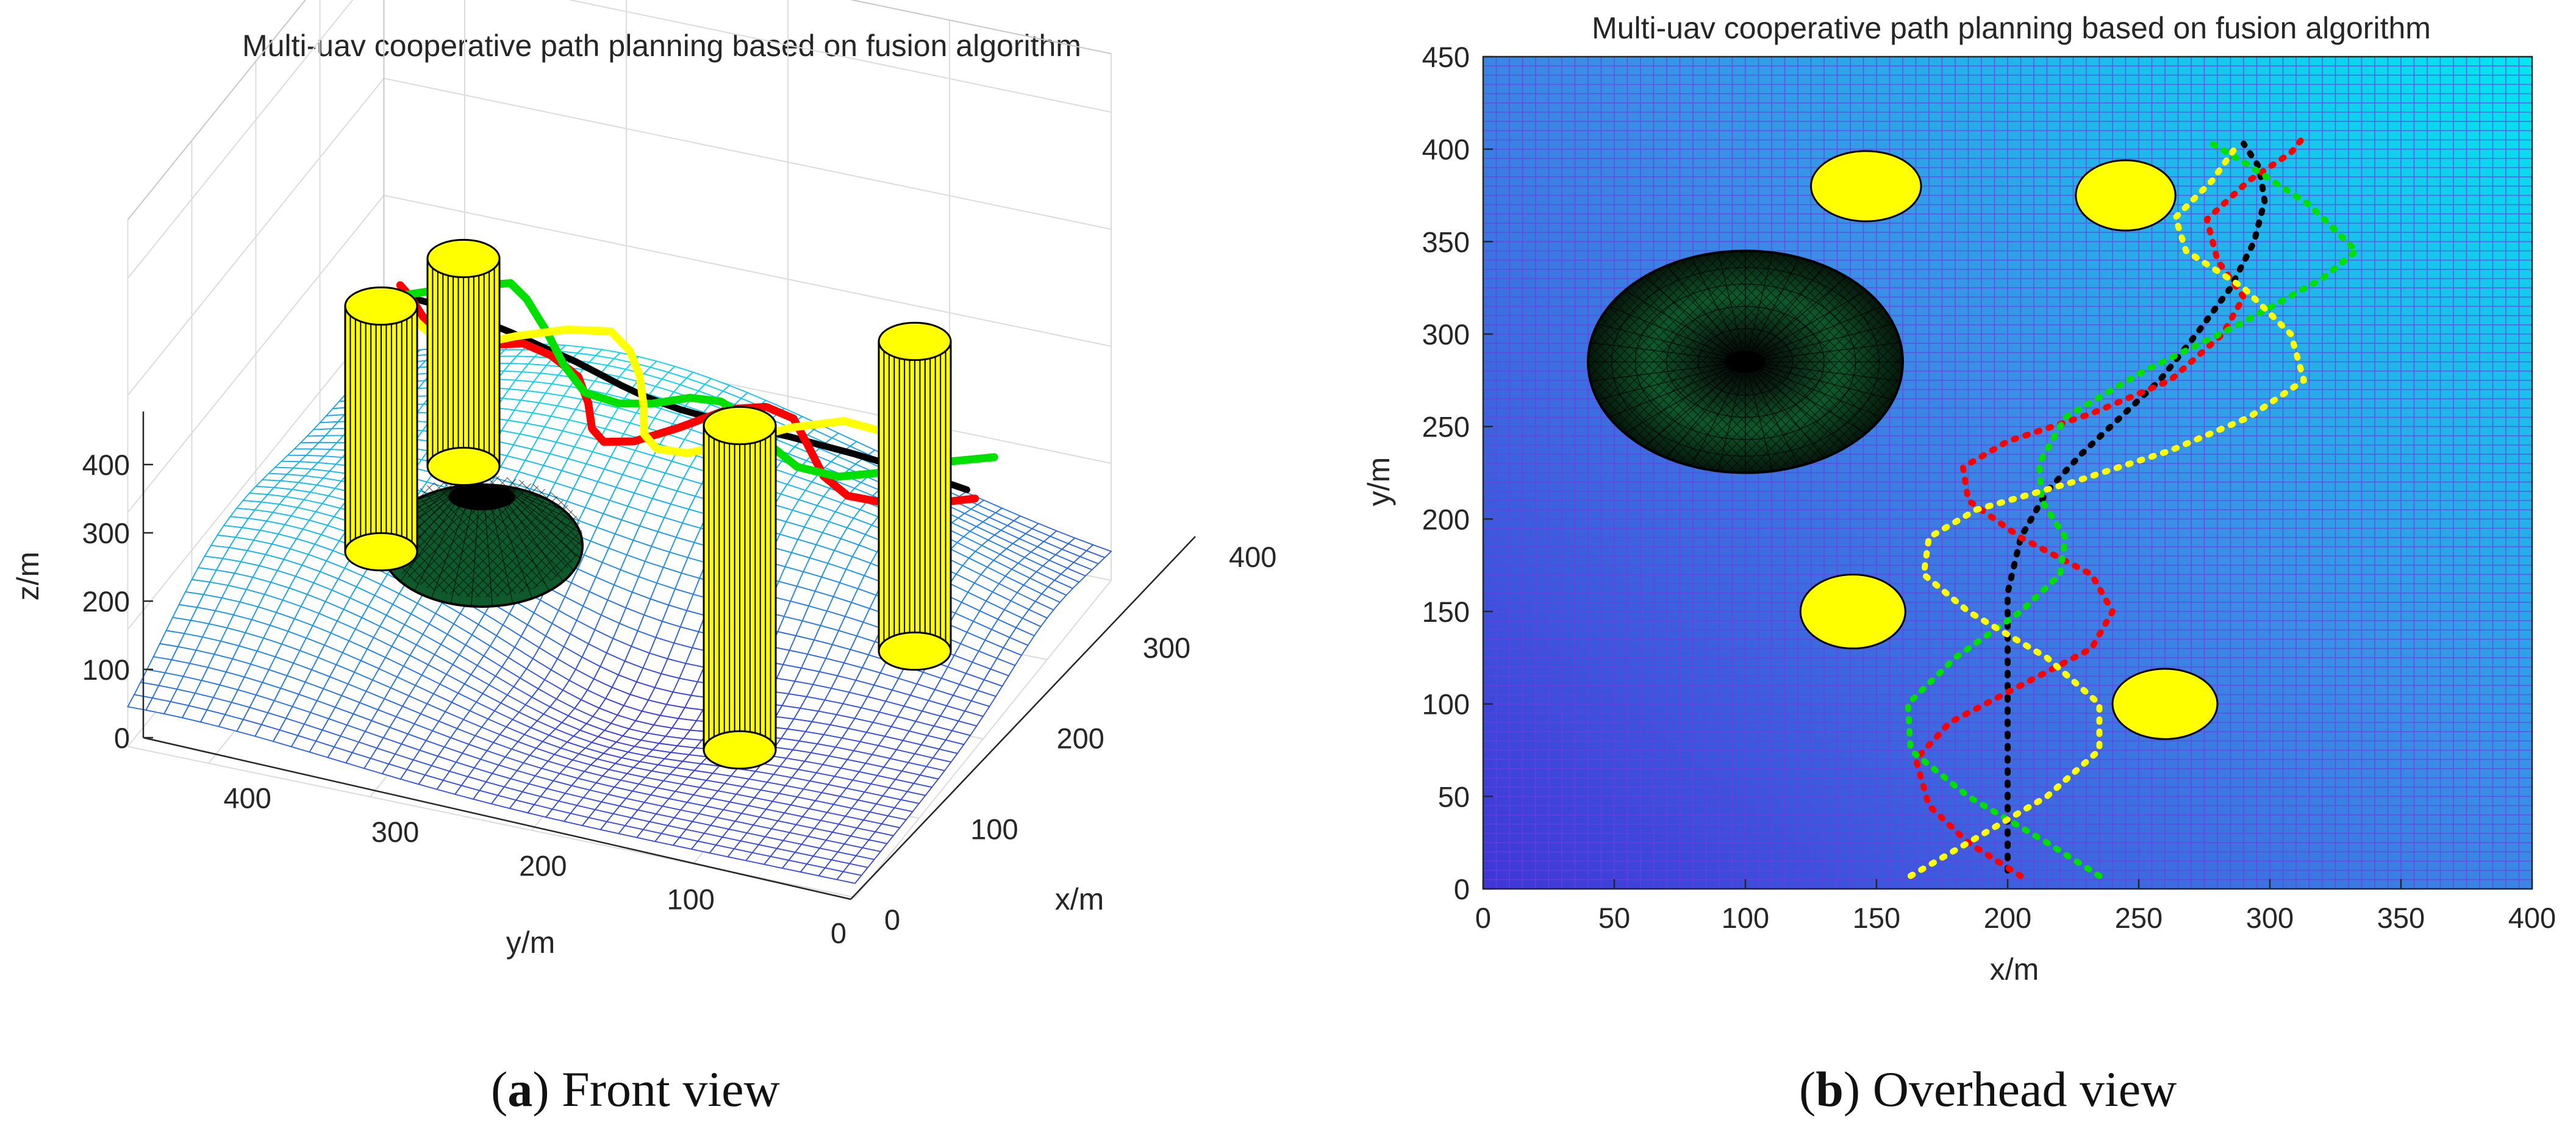  I want to click on x-tick-label: 250, so click(2139, 918).